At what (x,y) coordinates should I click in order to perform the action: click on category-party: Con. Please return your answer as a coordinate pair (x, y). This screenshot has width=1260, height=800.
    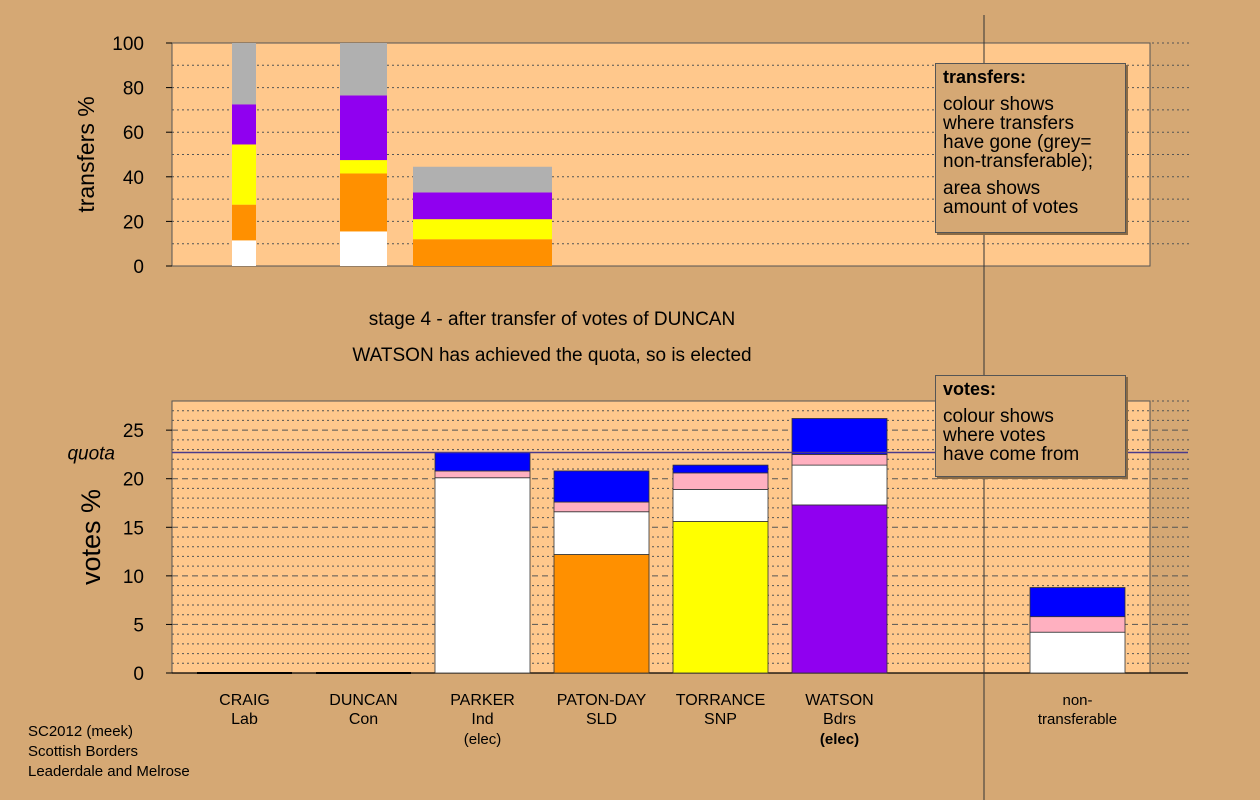
    Looking at the image, I should click on (363, 719).